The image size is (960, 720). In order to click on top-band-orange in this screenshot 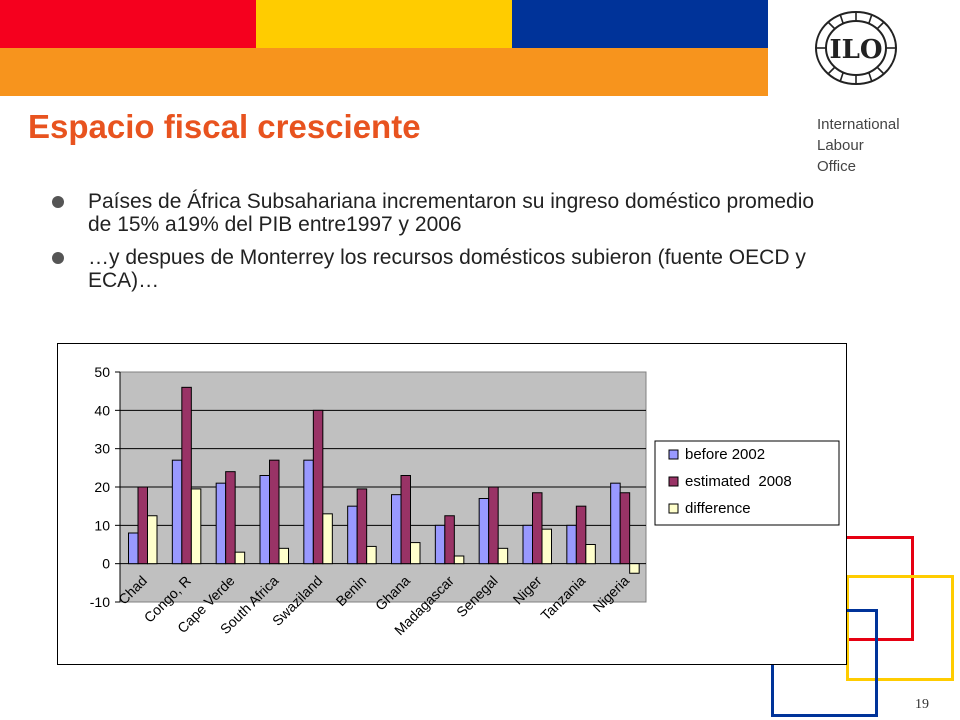, I will do `click(384, 72)`.